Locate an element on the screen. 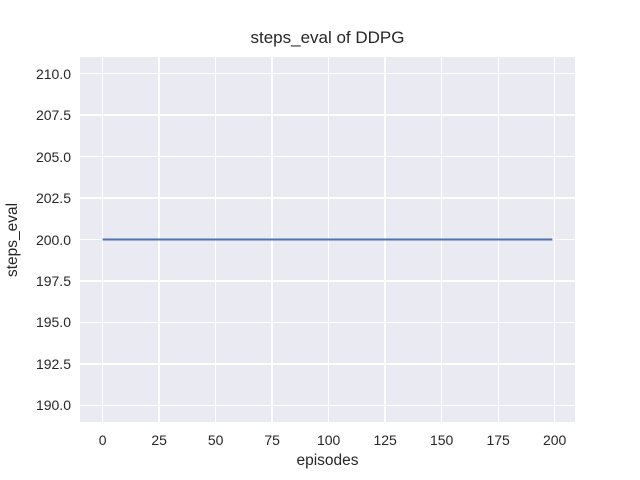 The width and height of the screenshot is (640, 480). y-tick-label: 202.5 is located at coordinates (53, 198).